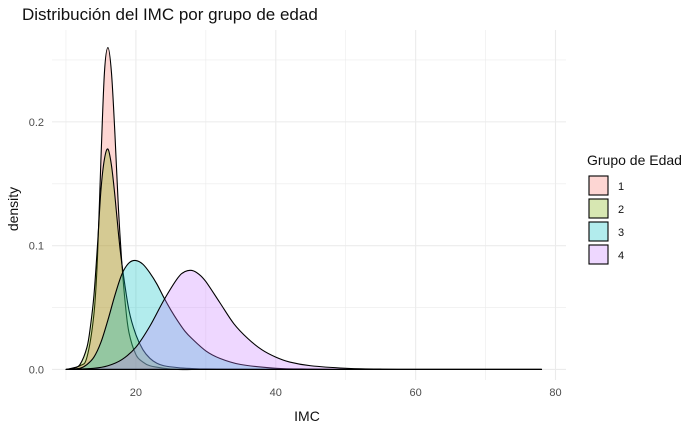  I want to click on chart-title: Distribución del IMC por grupo de edad, so click(170, 14).